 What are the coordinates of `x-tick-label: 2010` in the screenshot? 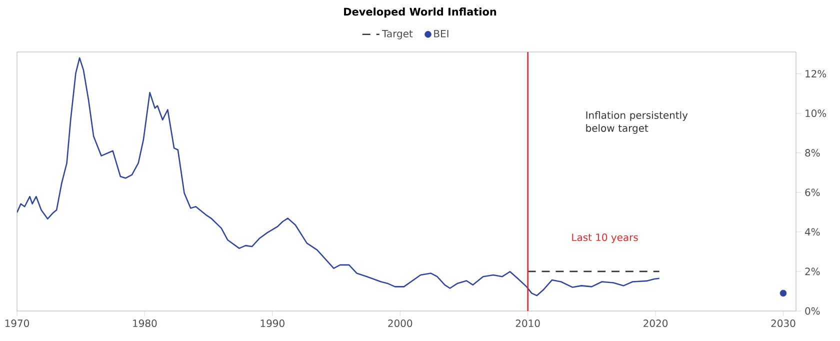 It's located at (528, 323).